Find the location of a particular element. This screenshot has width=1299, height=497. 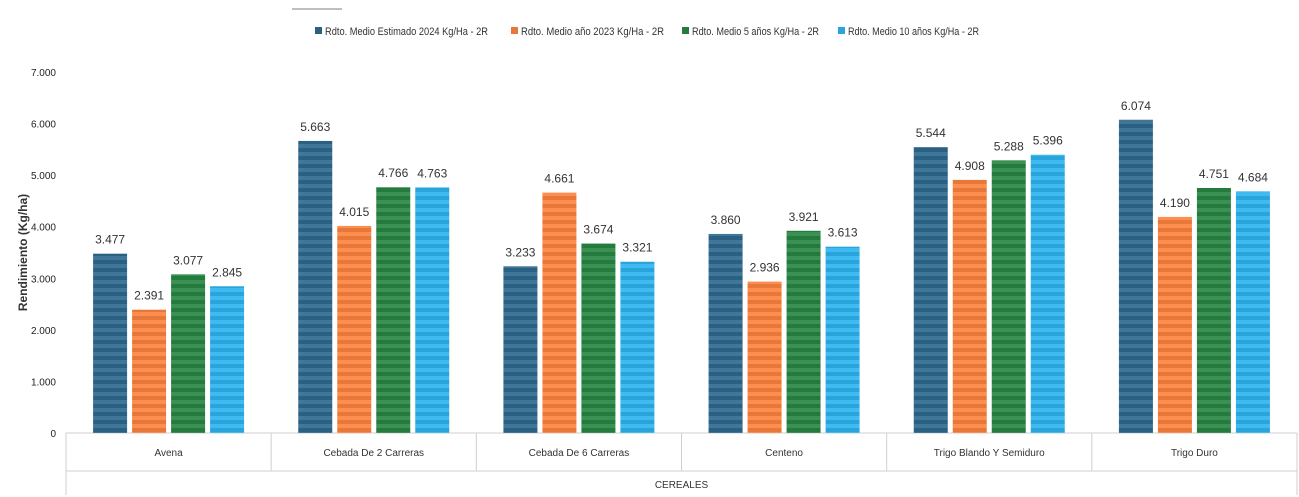

data-label: 3.077 is located at coordinates (188, 260).